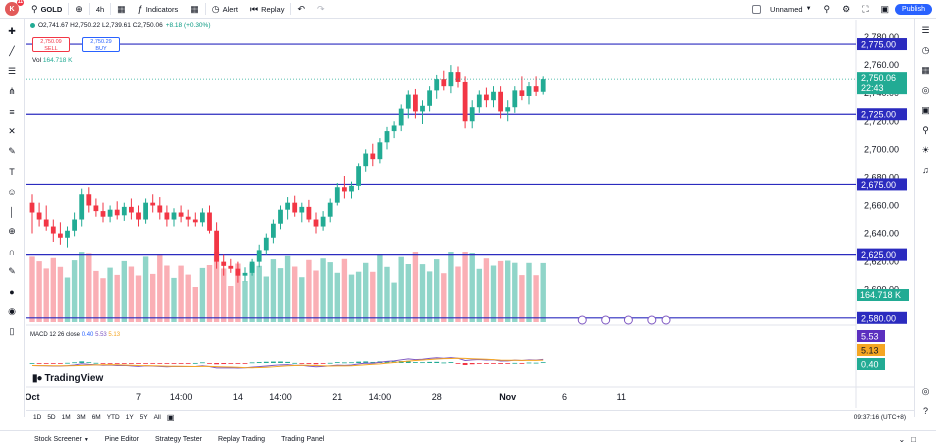 The height and width of the screenshot is (448, 936). Describe the element at coordinates (51, 417) in the screenshot. I see `range-5d: 5D` at that location.